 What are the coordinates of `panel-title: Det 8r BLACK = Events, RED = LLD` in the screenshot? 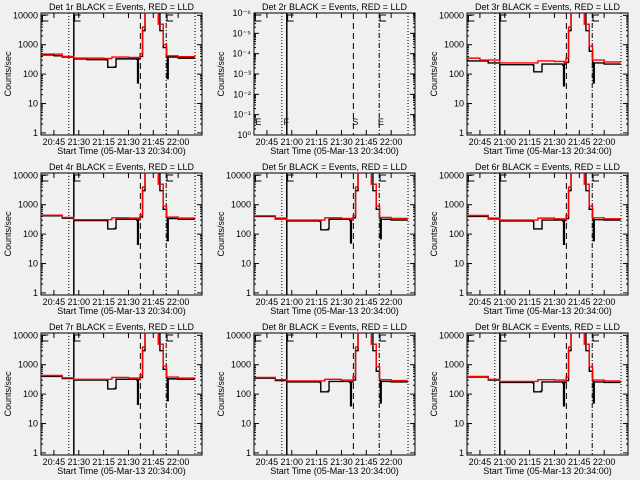 It's located at (335, 327).